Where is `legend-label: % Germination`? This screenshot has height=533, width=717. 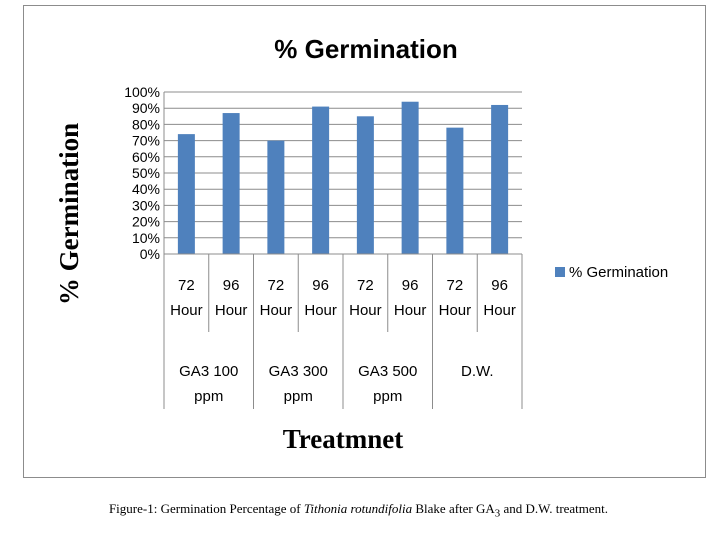
legend-label: % Germination is located at coordinates (618, 272).